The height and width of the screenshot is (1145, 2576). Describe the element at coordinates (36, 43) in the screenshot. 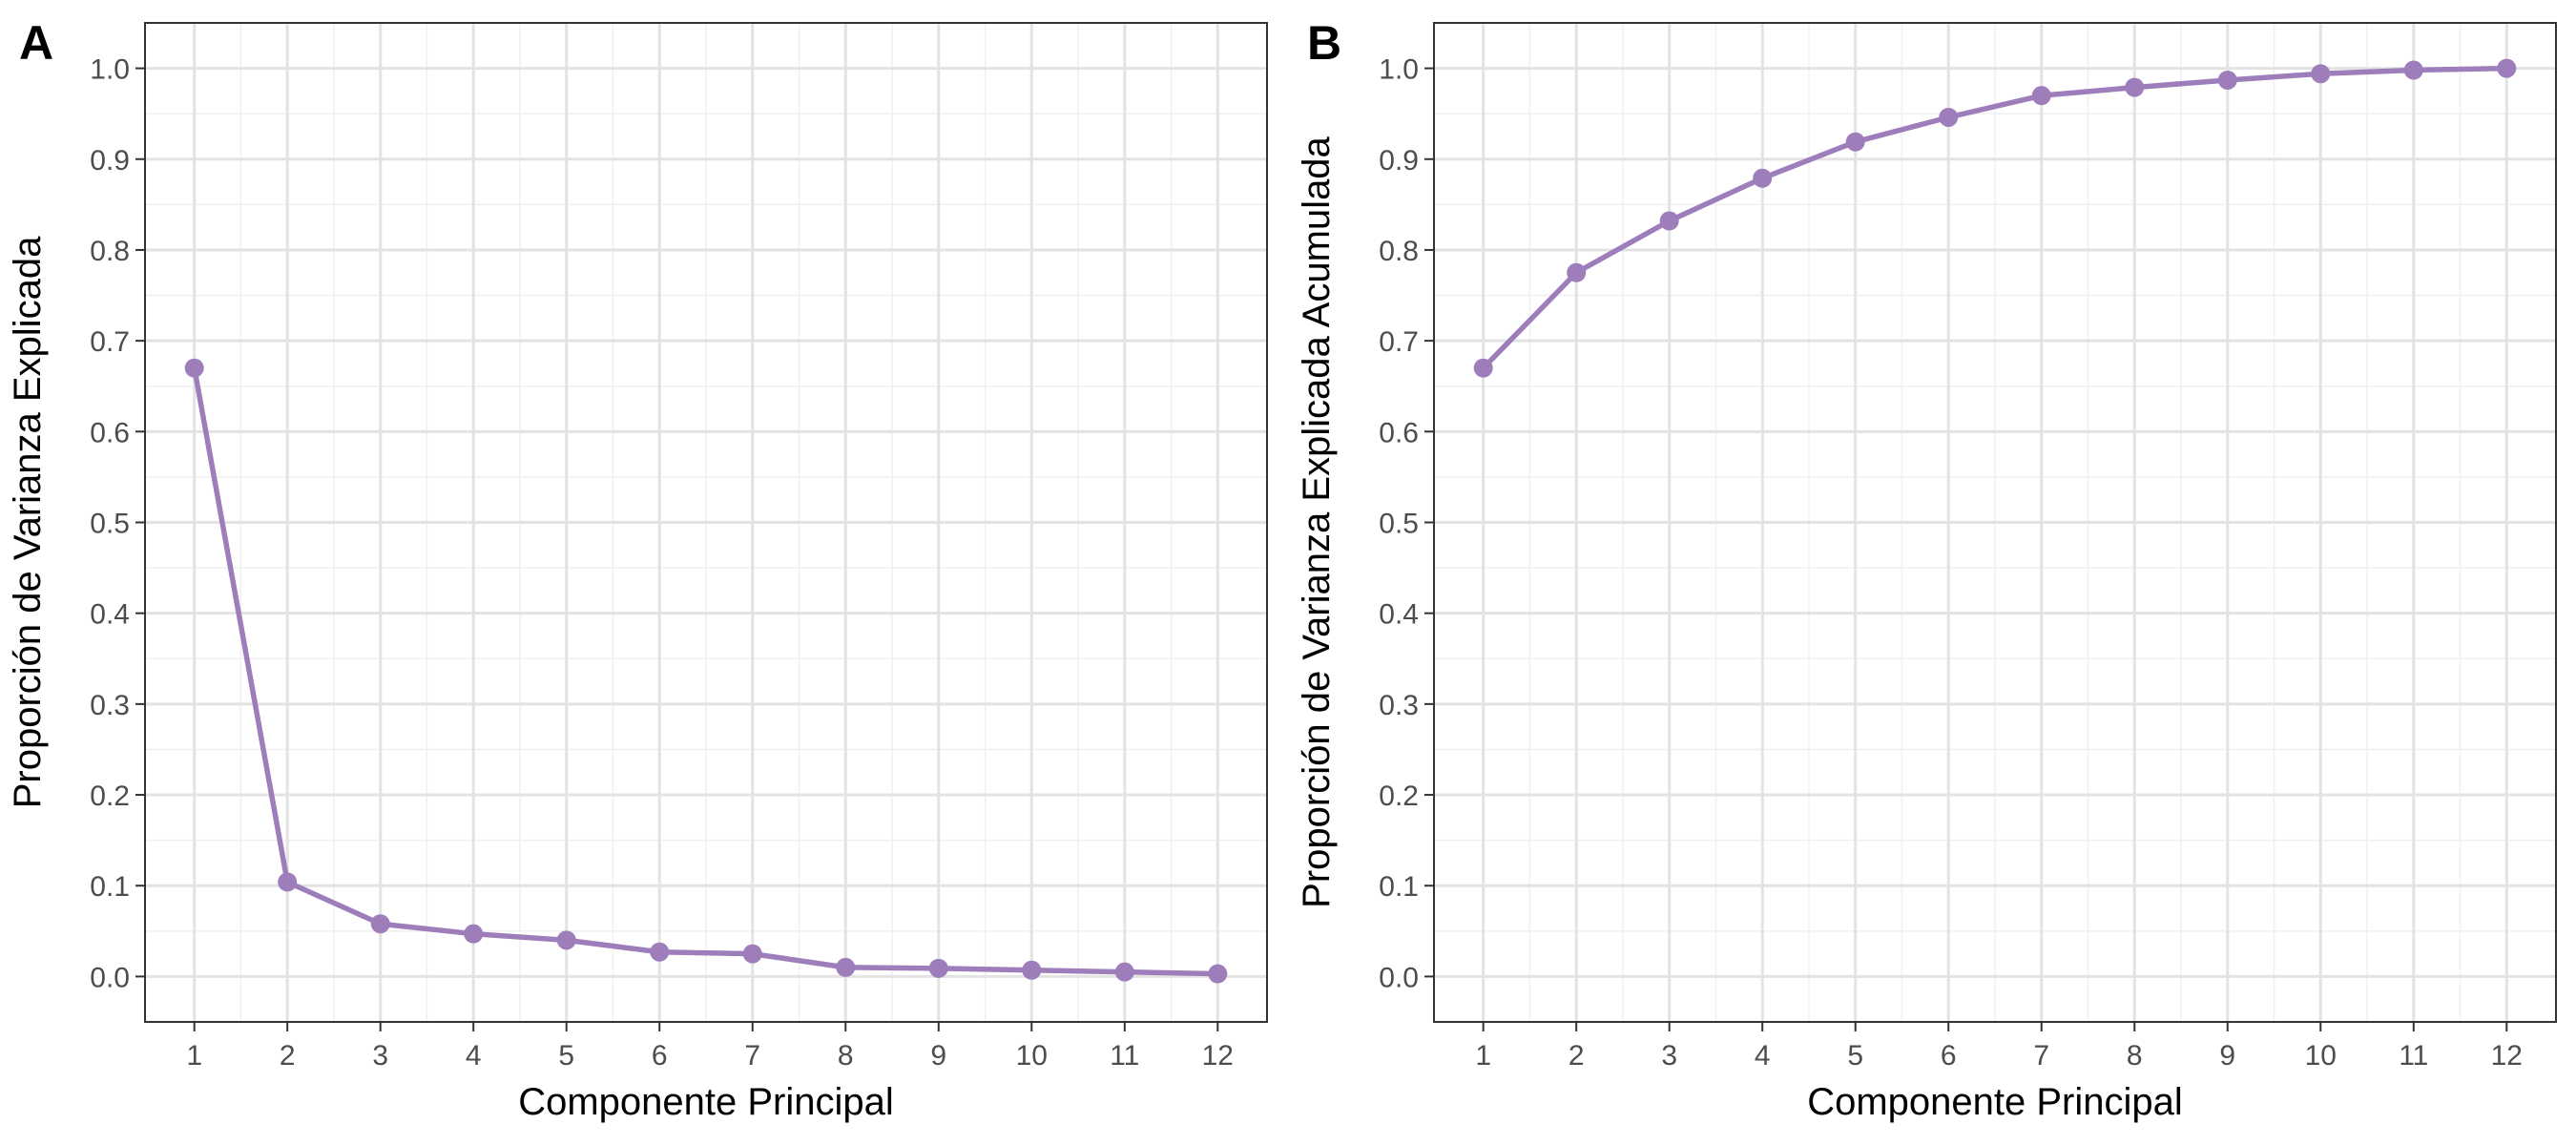

I see `panel-label: A` at that location.